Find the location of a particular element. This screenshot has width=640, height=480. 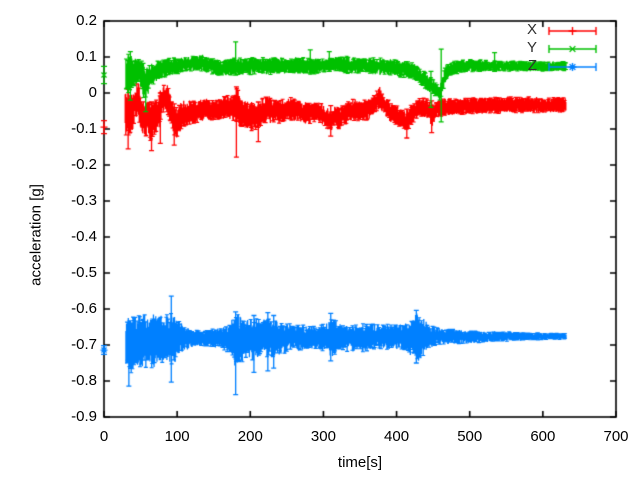

x-tick-label: 200 is located at coordinates (250, 436).